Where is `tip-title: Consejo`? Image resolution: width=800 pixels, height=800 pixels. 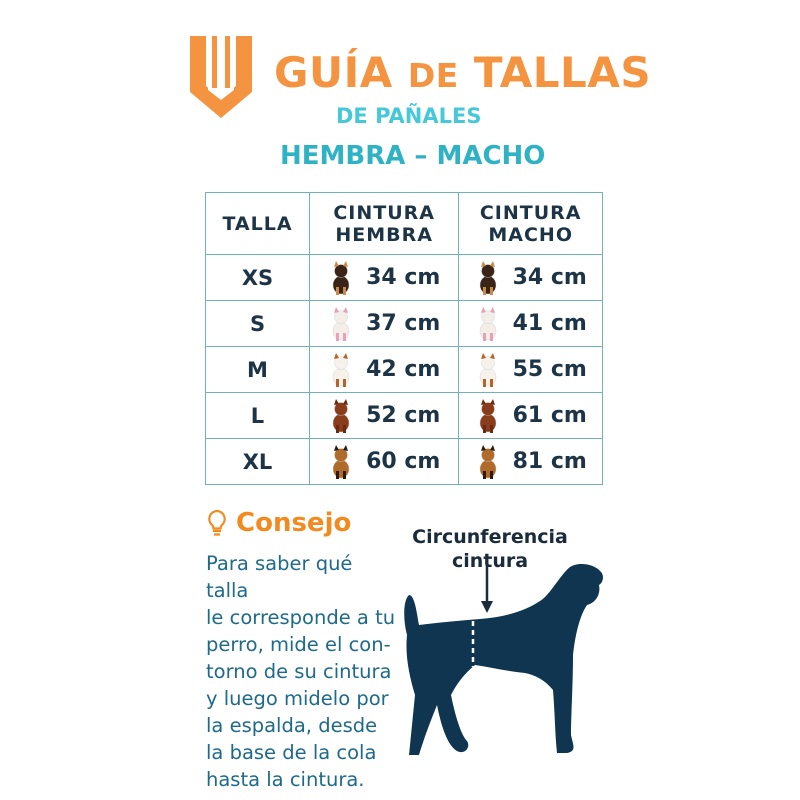 tip-title: Consejo is located at coordinates (294, 523).